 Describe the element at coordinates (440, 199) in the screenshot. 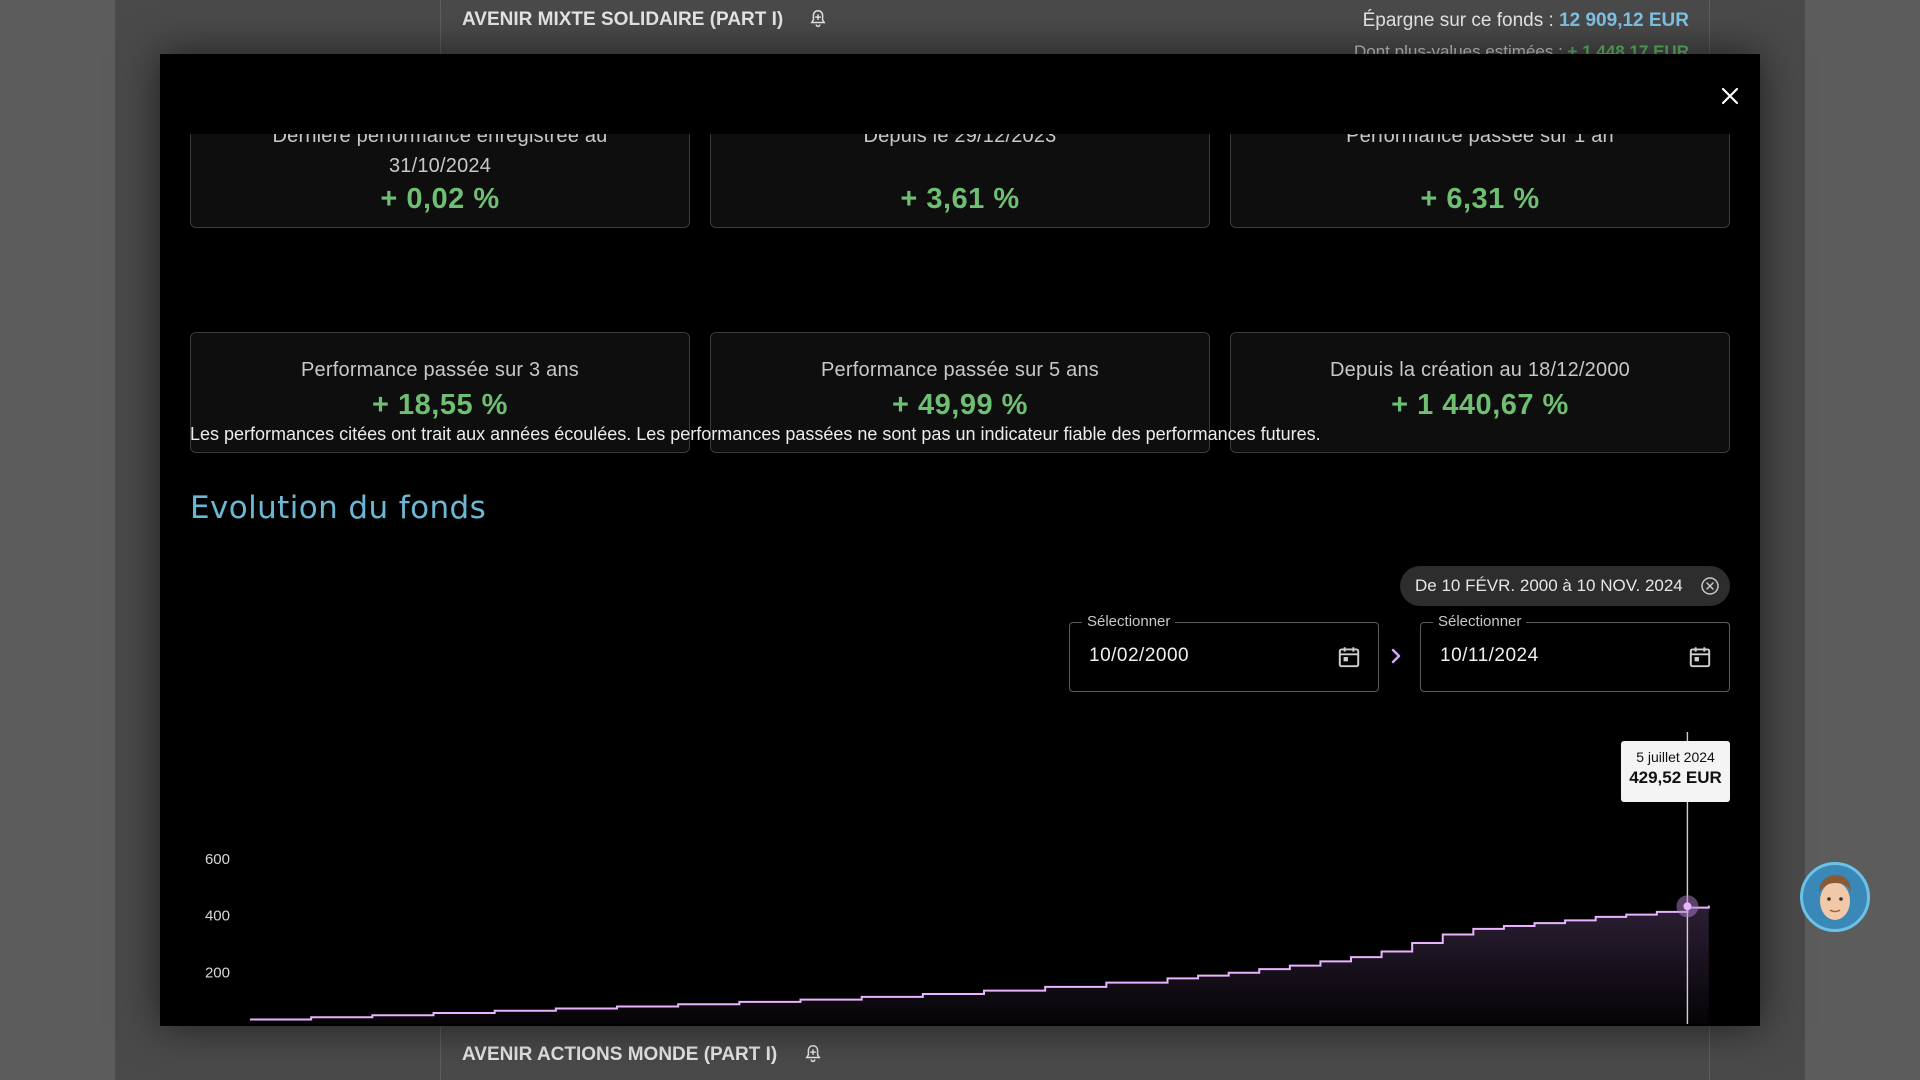

I see `perf-value: + 0,02 %` at that location.